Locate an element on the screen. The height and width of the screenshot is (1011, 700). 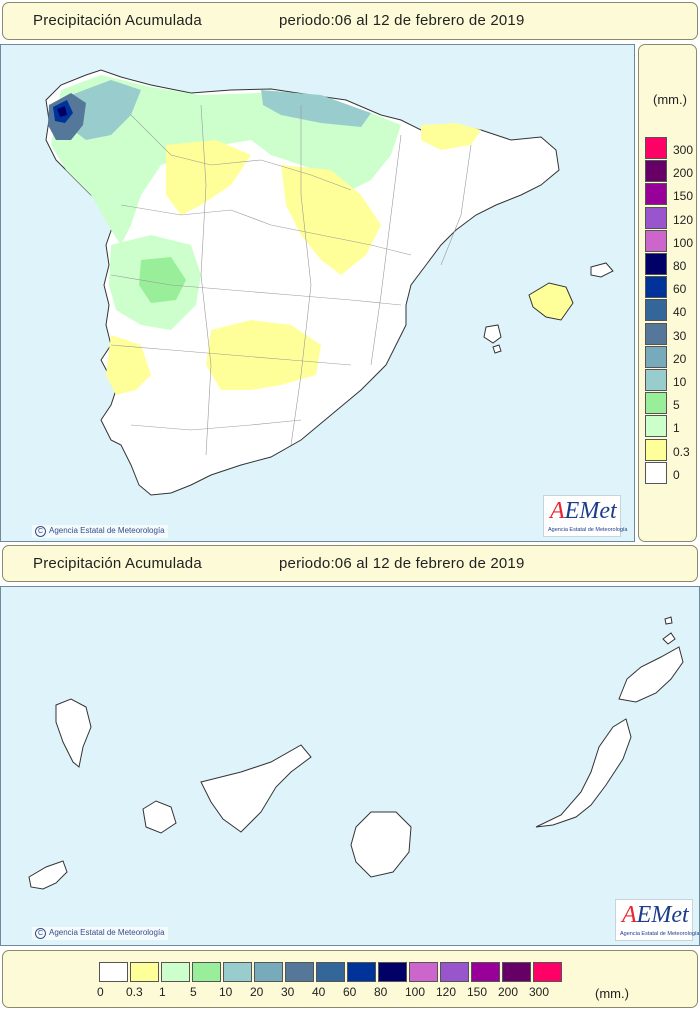
legend-label-120: 120 is located at coordinates (683, 219).